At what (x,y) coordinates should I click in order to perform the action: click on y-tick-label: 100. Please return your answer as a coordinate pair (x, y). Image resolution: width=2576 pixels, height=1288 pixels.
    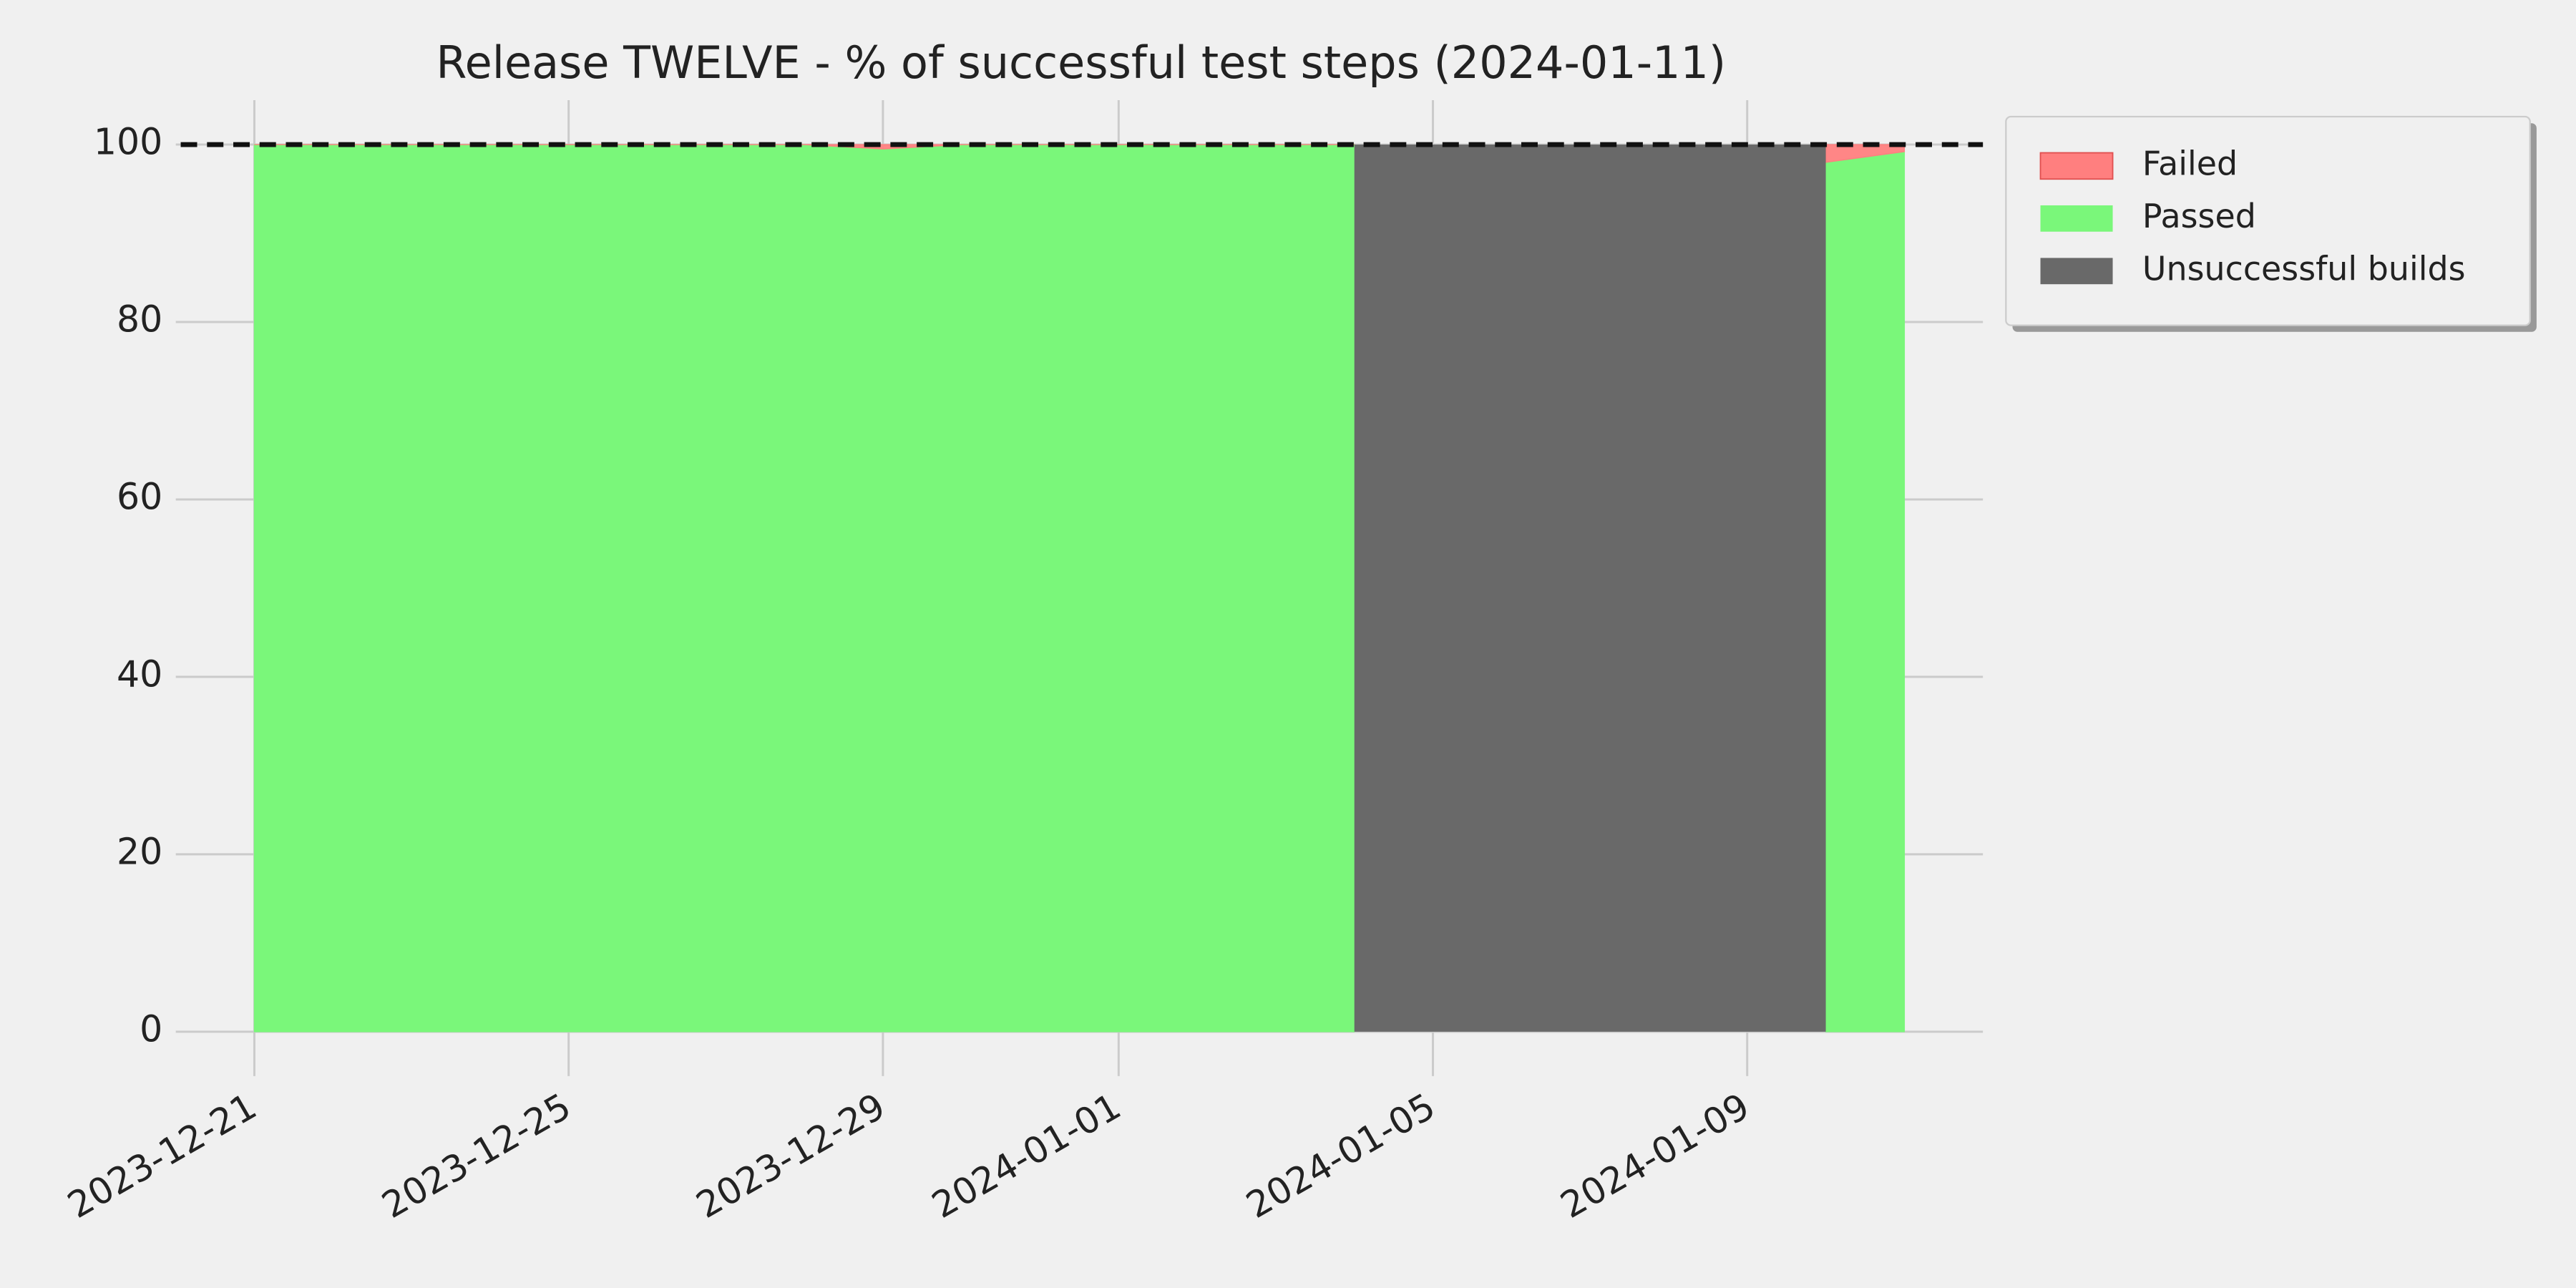
    Looking at the image, I should click on (128, 142).